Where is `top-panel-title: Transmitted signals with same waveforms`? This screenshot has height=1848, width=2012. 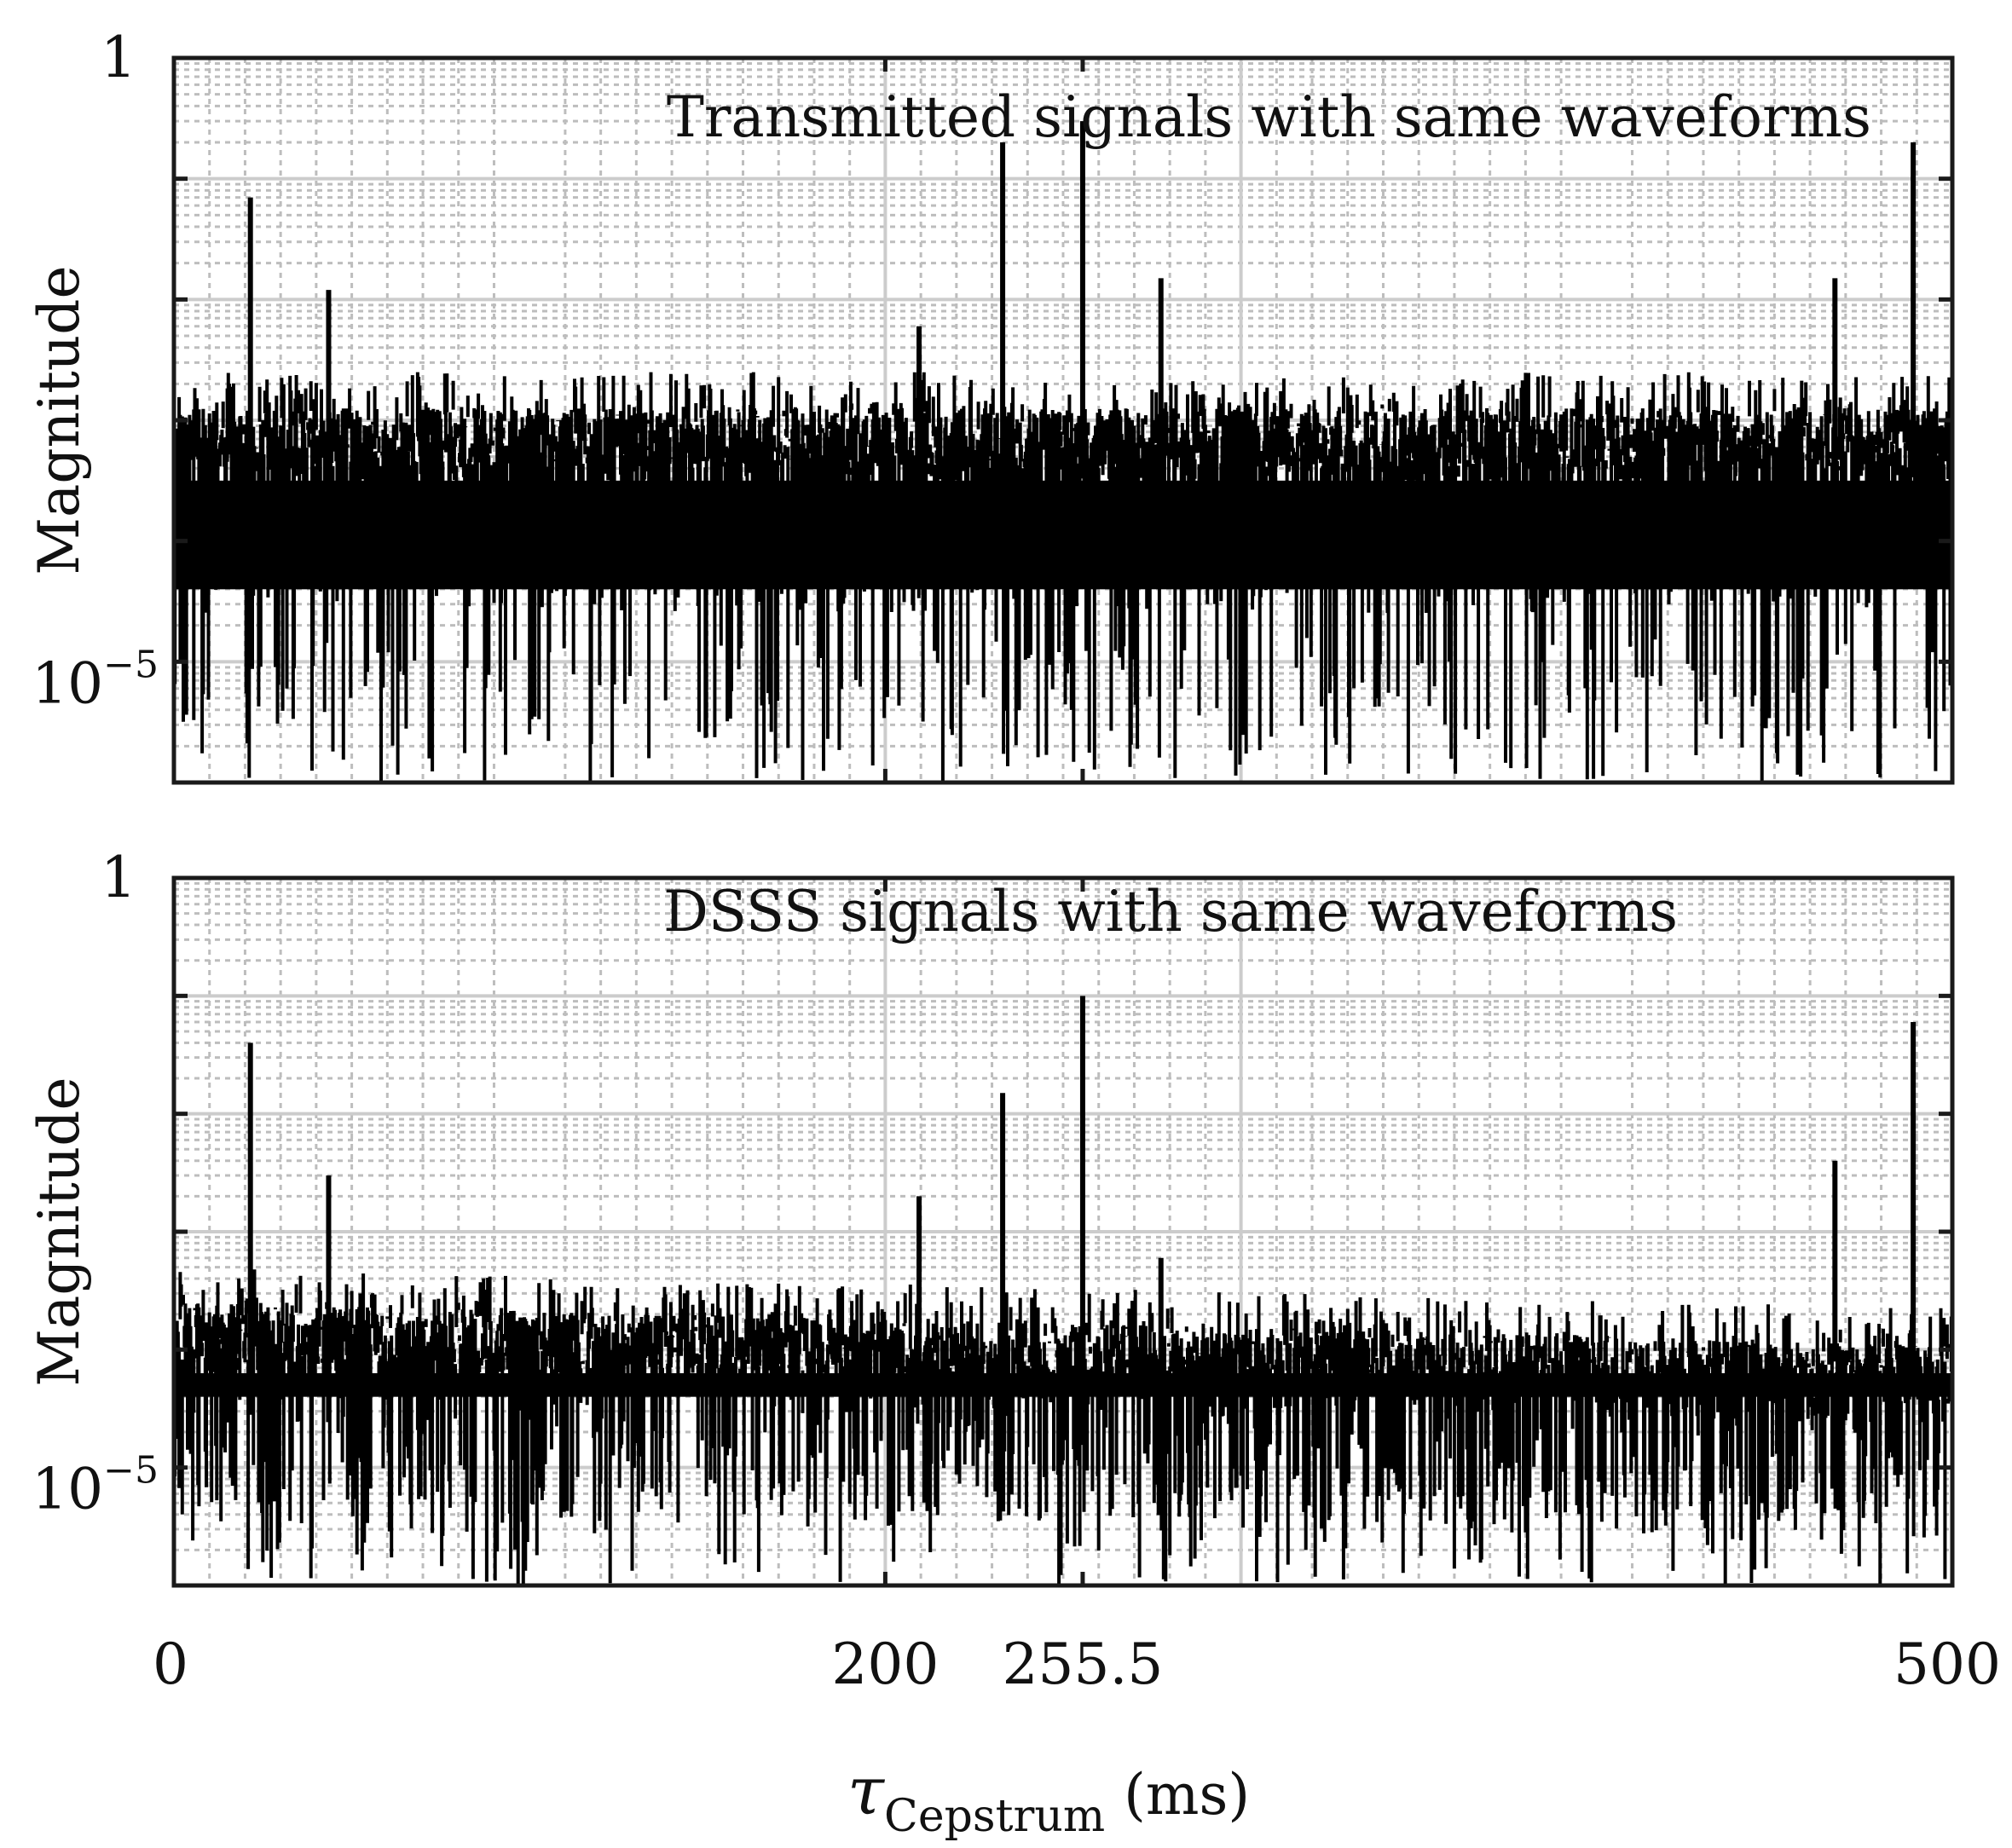 top-panel-title: Transmitted signals with same waveforms is located at coordinates (1269, 117).